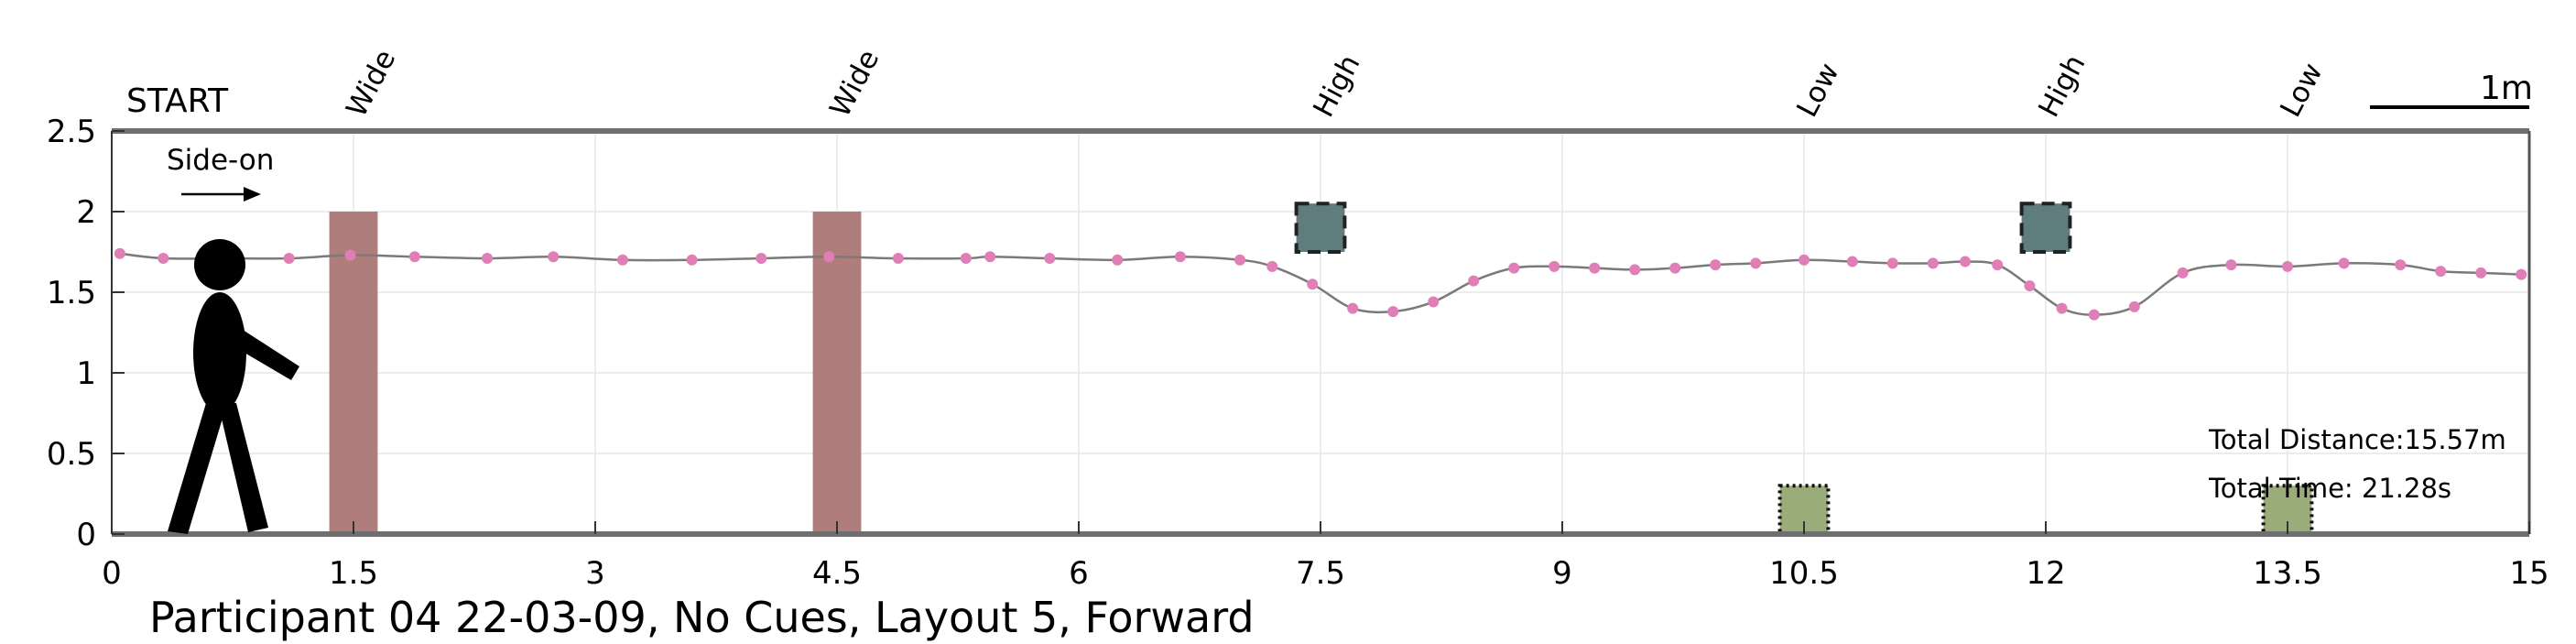 Image resolution: width=2576 pixels, height=644 pixels. What do you see at coordinates (219, 353) in the screenshot?
I see `figure-body` at bounding box center [219, 353].